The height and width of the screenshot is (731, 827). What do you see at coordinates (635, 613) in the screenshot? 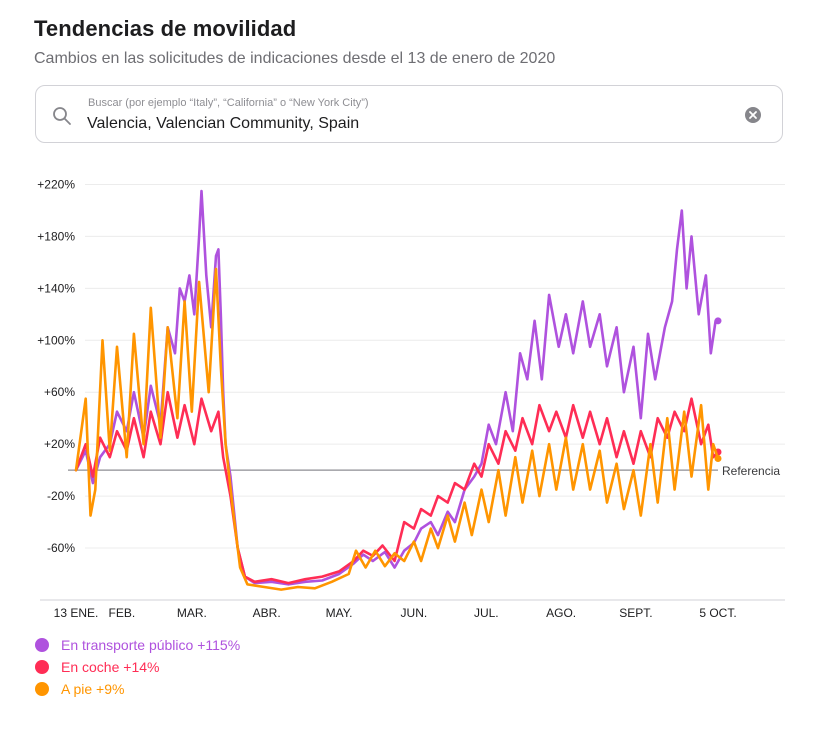
I see `x-tick-label: SEPT.` at bounding box center [635, 613].